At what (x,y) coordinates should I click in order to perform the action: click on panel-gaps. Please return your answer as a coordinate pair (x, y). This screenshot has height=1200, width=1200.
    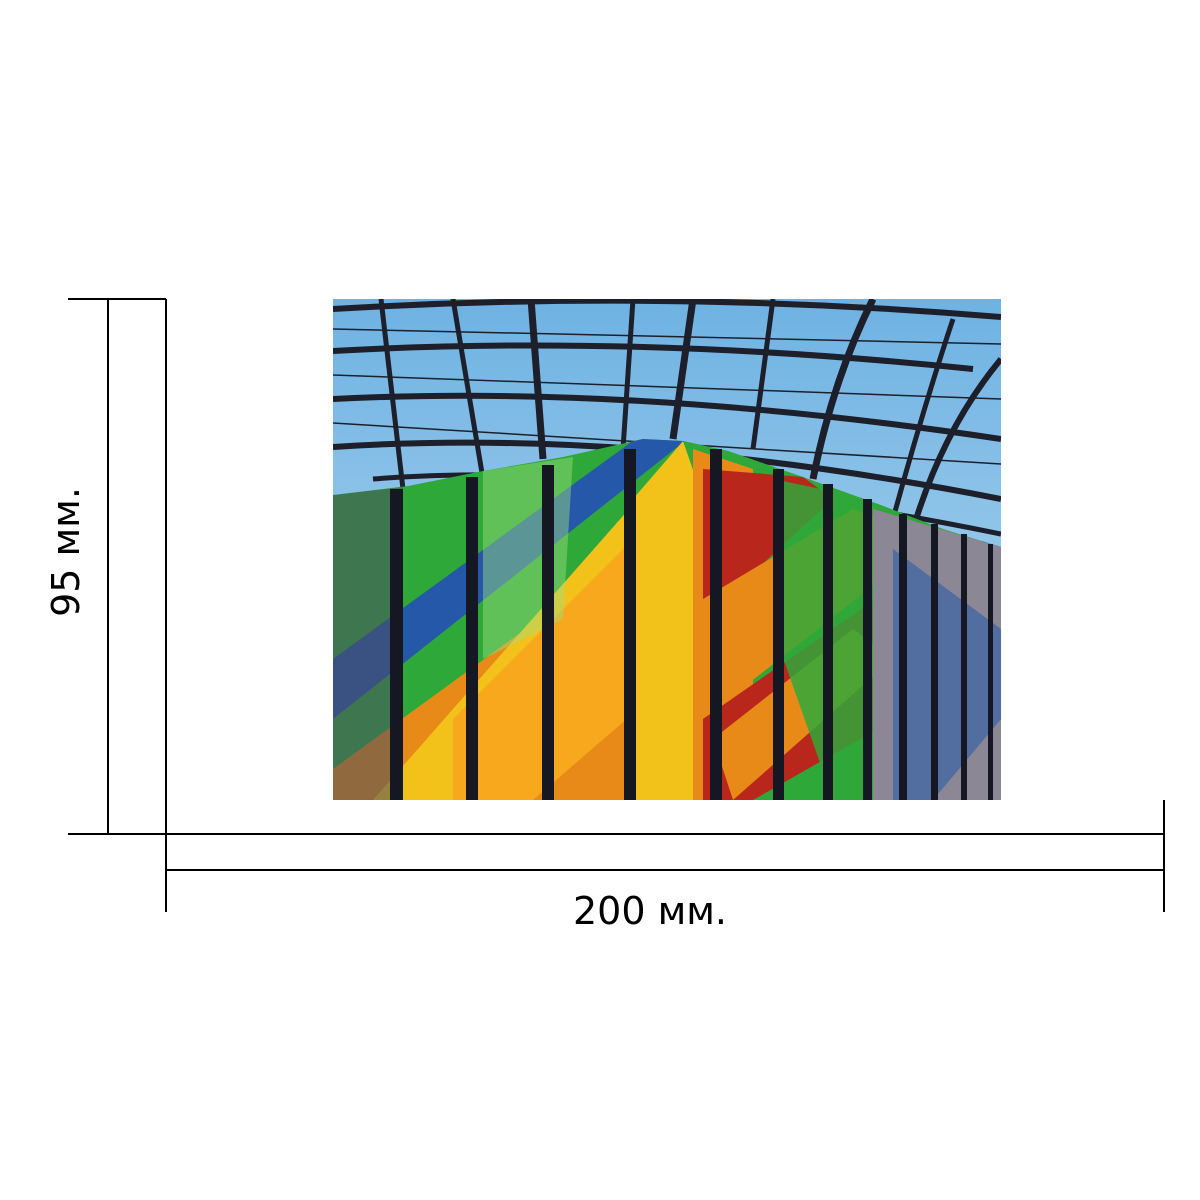
    Looking at the image, I should click on (691, 624).